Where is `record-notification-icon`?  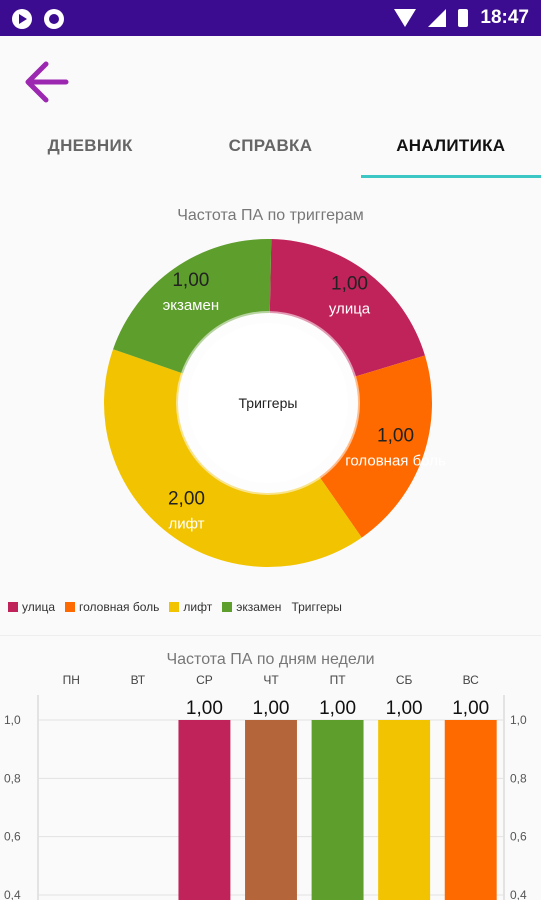 record-notification-icon is located at coordinates (54, 19).